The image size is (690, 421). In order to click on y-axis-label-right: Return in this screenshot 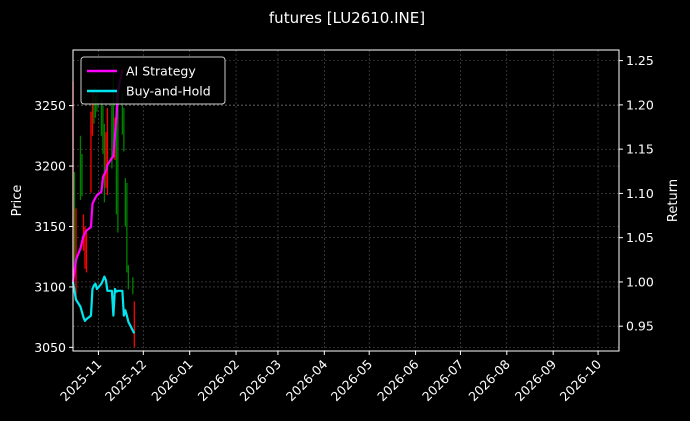, I will do `click(673, 200)`.